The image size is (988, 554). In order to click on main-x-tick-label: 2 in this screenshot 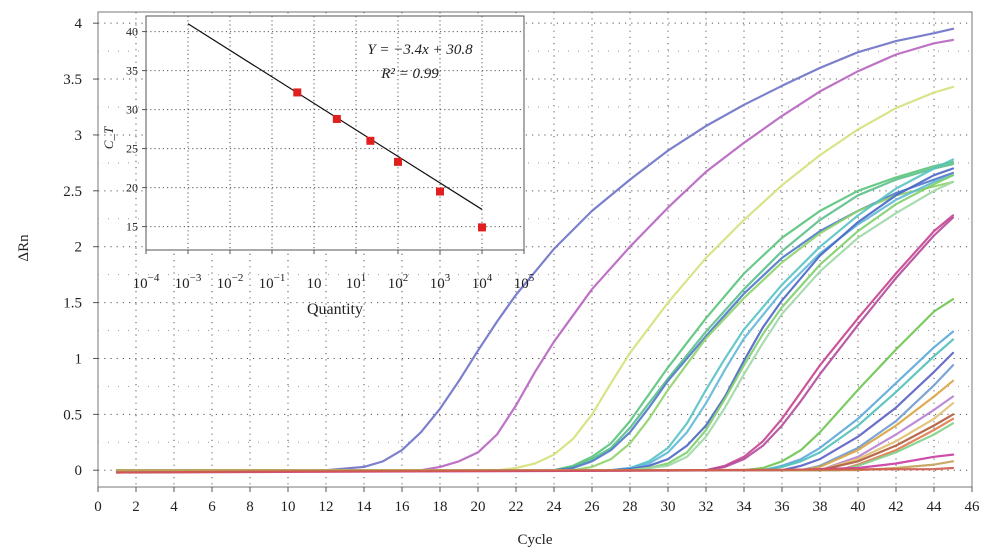, I will do `click(136, 507)`.